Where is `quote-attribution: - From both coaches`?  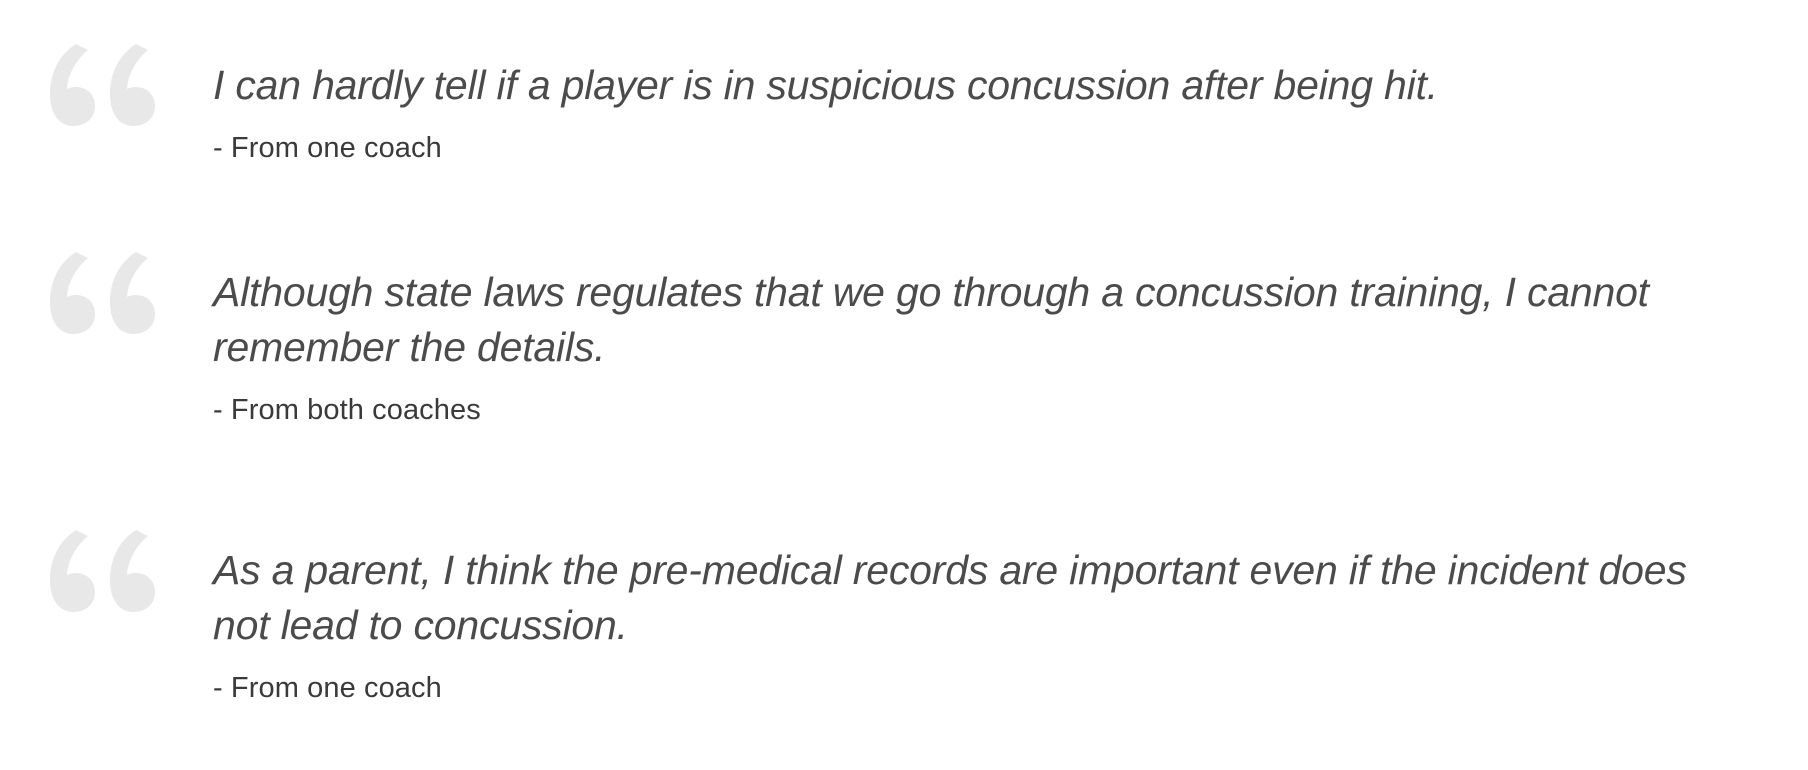
quote-attribution: - From both coaches is located at coordinates (347, 410).